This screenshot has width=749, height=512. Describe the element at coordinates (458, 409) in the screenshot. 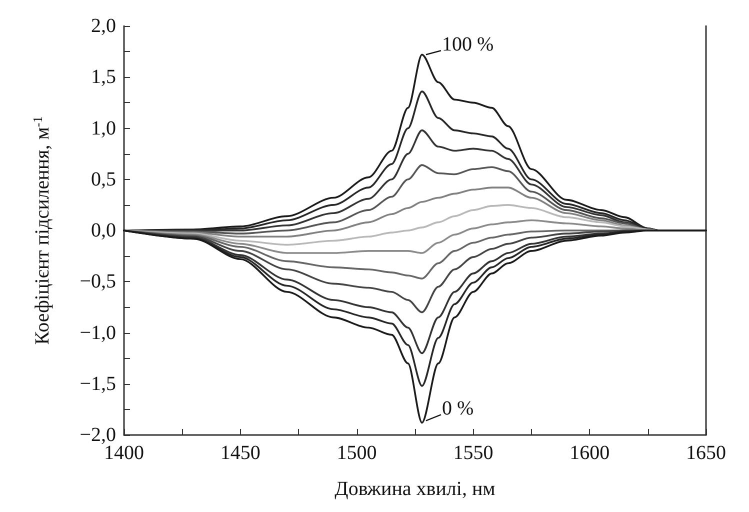

I see `annotation: 0 %` at that location.